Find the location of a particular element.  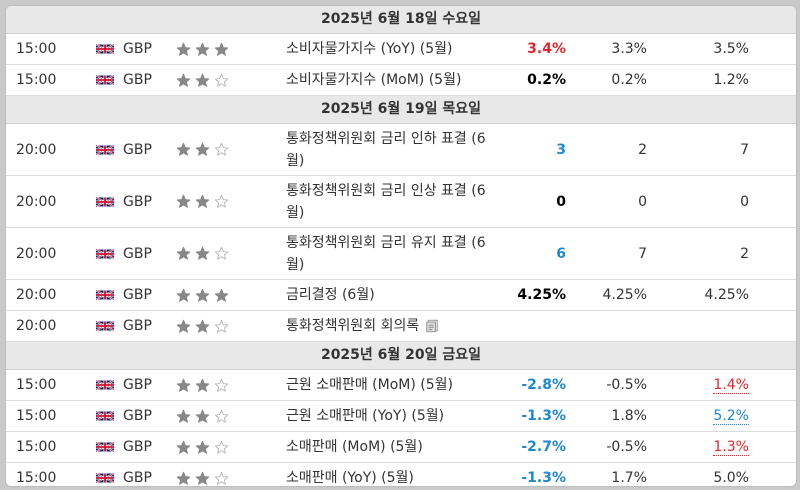

date-header: 2025년 6월 20일 금요일 is located at coordinates (401, 356).